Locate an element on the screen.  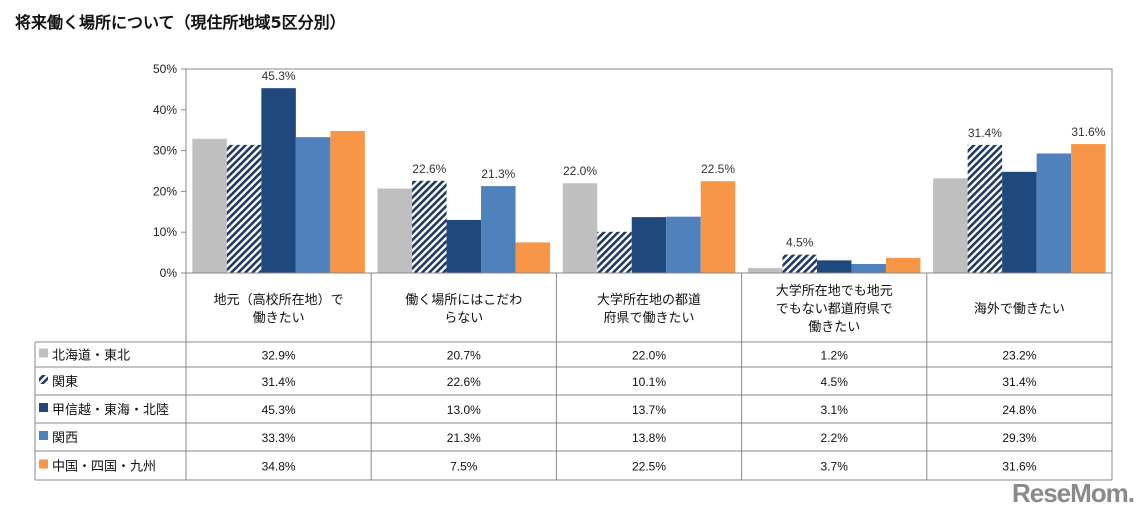
y-tick-label: 0% is located at coordinates (169, 273).